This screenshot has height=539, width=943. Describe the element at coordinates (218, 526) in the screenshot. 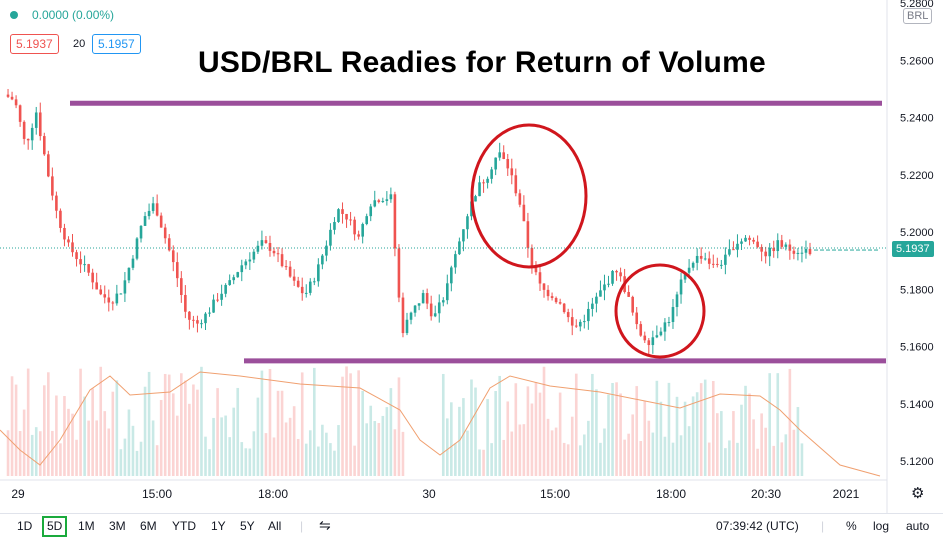

I see `range-1y: 1Y` at that location.